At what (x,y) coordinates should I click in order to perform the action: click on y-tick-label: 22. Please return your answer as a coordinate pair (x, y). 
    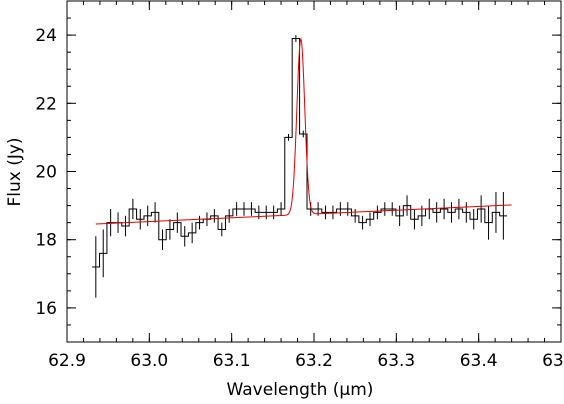
    Looking at the image, I should click on (46, 104).